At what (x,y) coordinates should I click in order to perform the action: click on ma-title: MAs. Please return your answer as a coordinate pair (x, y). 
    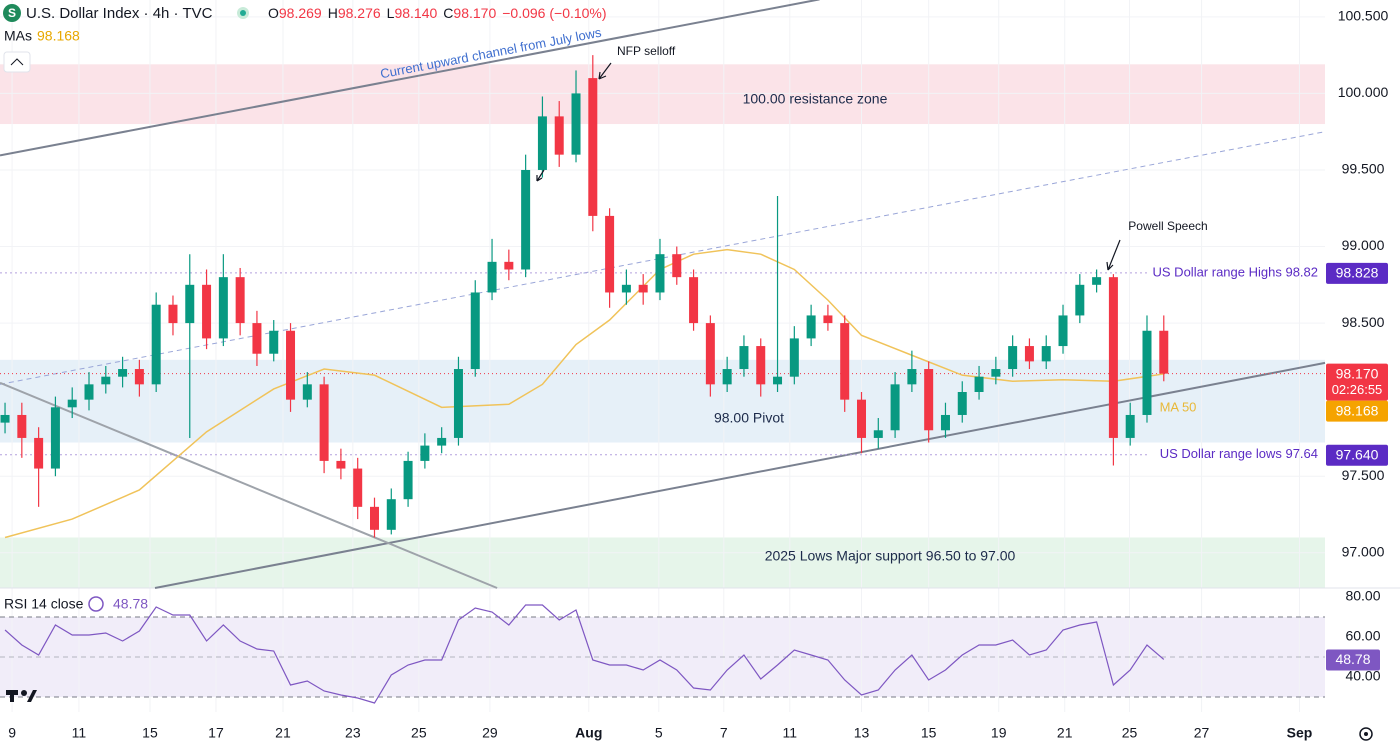
    Looking at the image, I should click on (18, 36).